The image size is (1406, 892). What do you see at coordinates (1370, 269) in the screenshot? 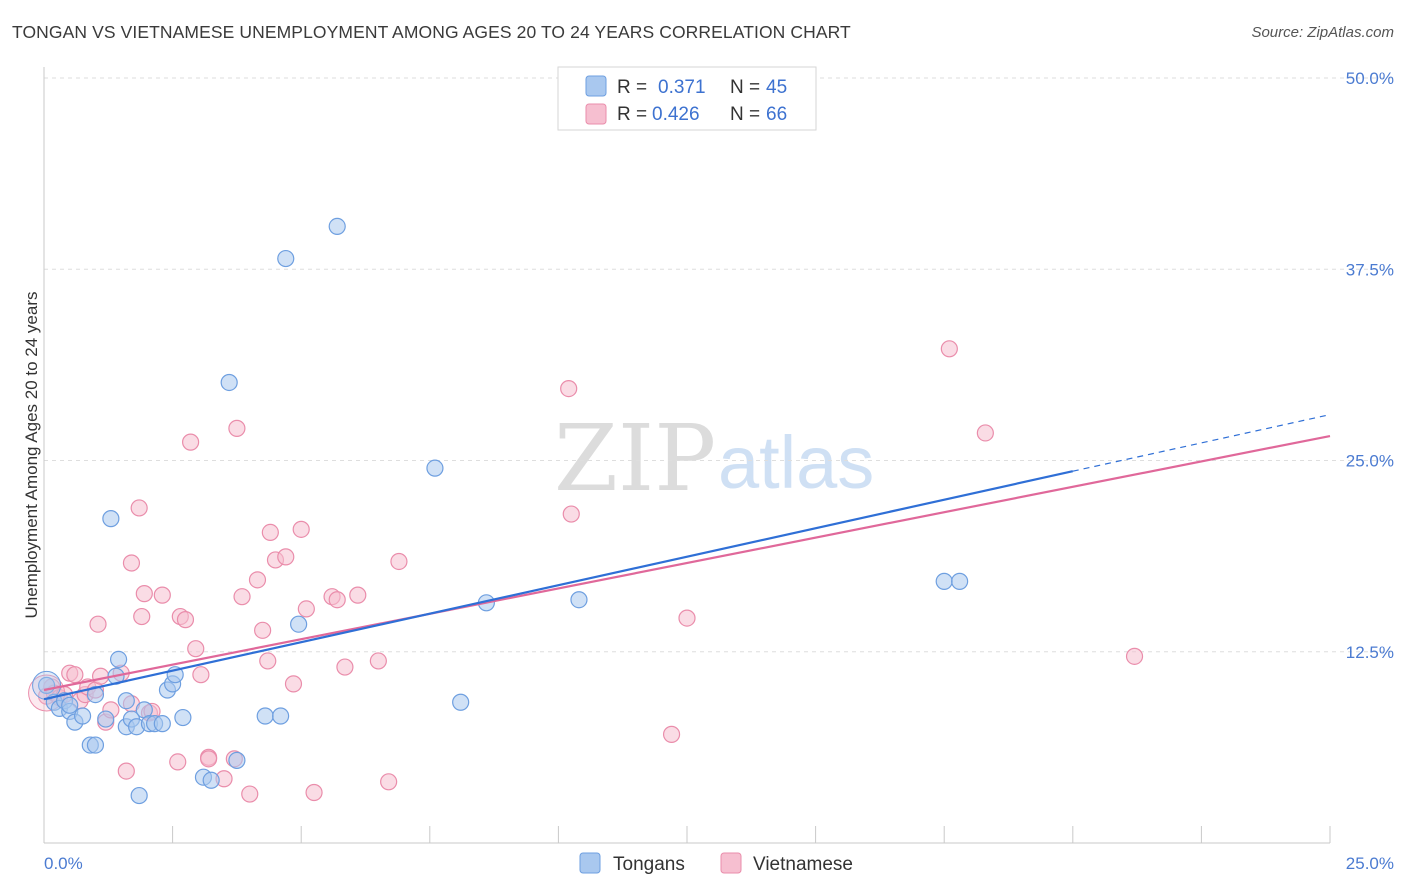
I see `y-tick-label: 37.5%` at bounding box center [1370, 269].